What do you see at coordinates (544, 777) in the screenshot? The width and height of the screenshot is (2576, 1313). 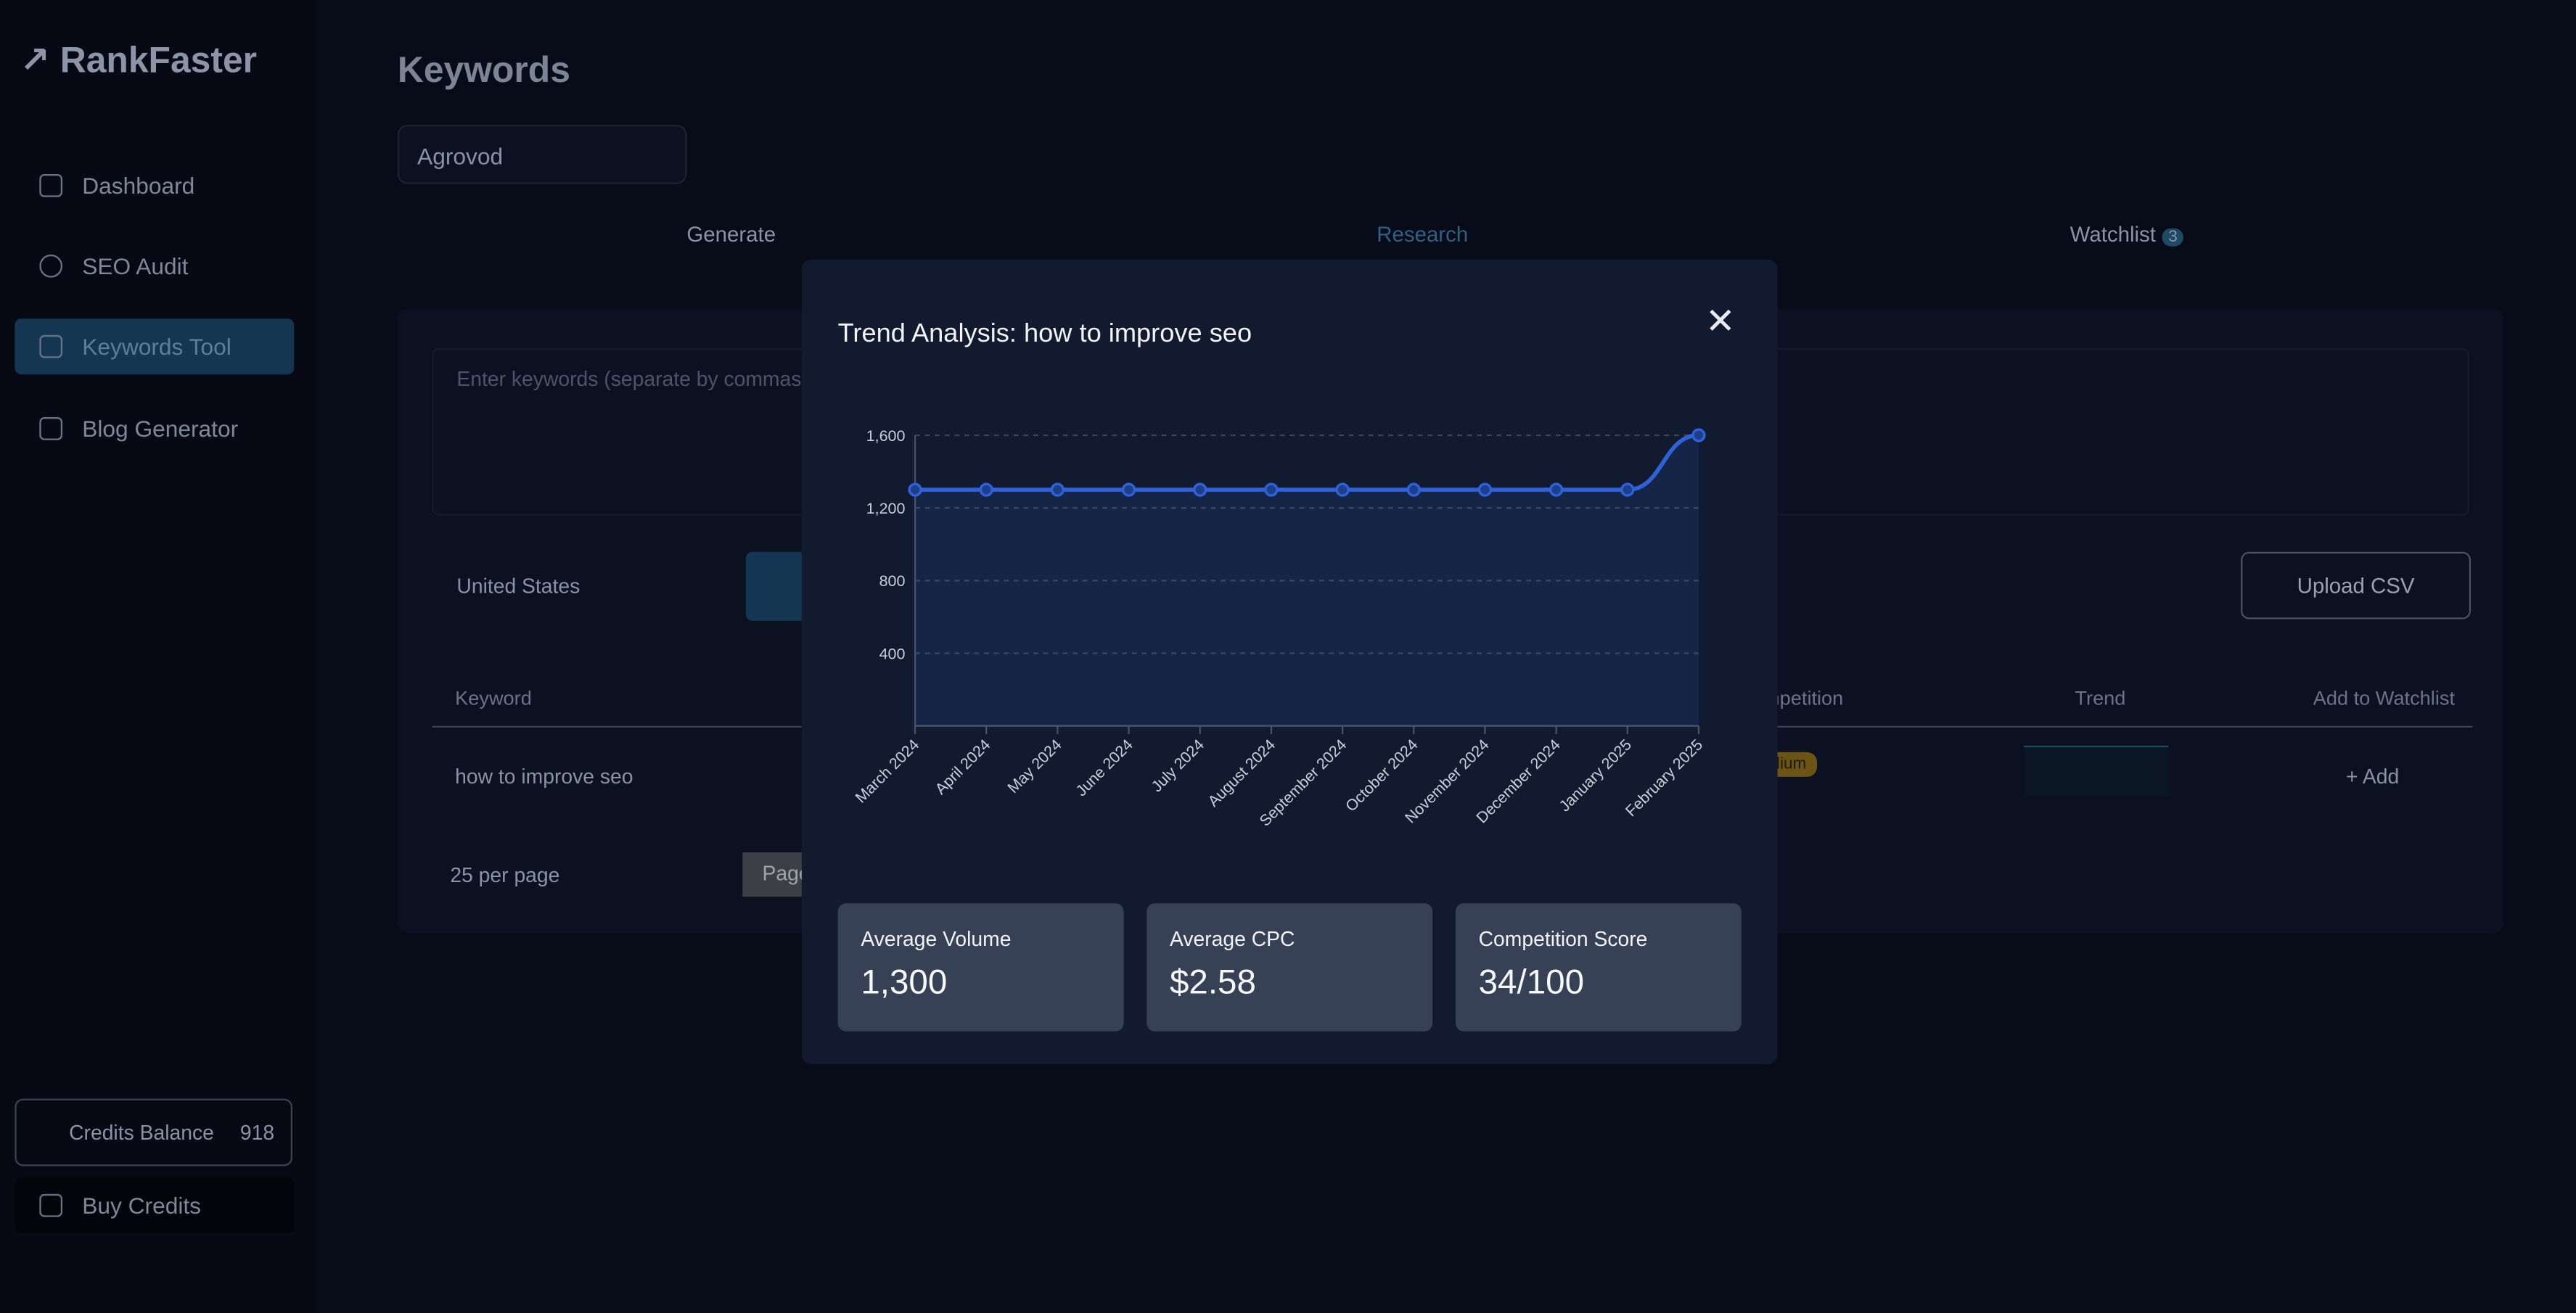 I see `row-keyword: how to improve seo` at bounding box center [544, 777].